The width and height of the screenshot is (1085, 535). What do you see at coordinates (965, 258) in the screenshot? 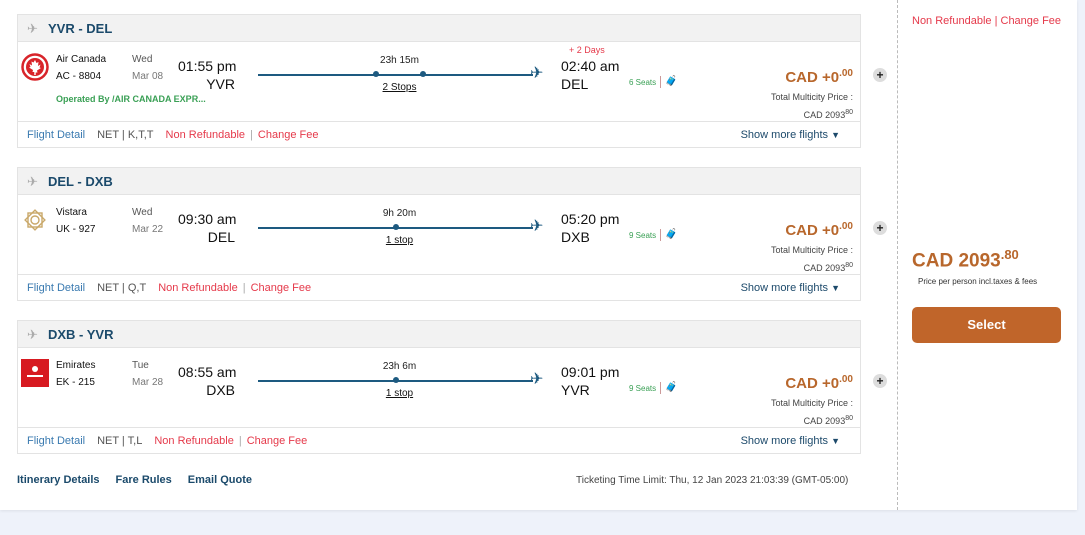
I see `total-price: CAD 2093.80` at bounding box center [965, 258].